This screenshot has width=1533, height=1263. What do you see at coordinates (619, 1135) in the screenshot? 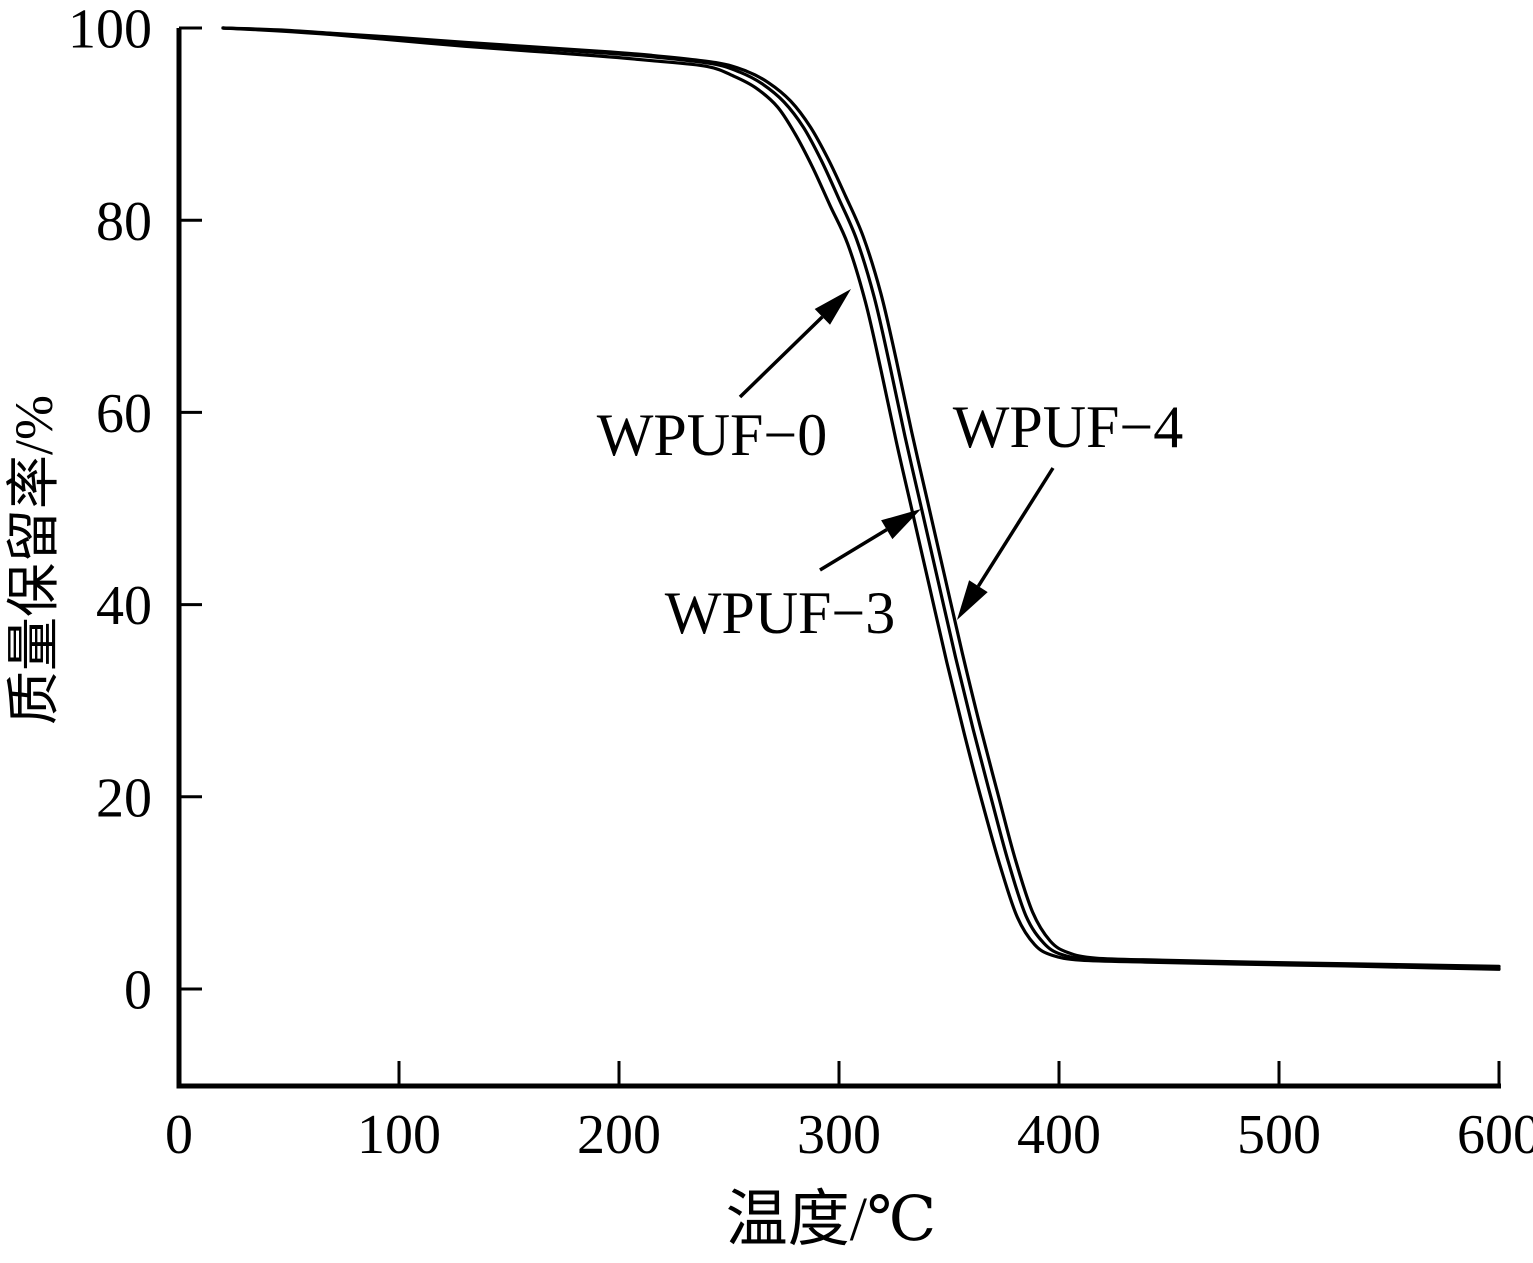
I see `x-tick-label: 200` at bounding box center [619, 1135].